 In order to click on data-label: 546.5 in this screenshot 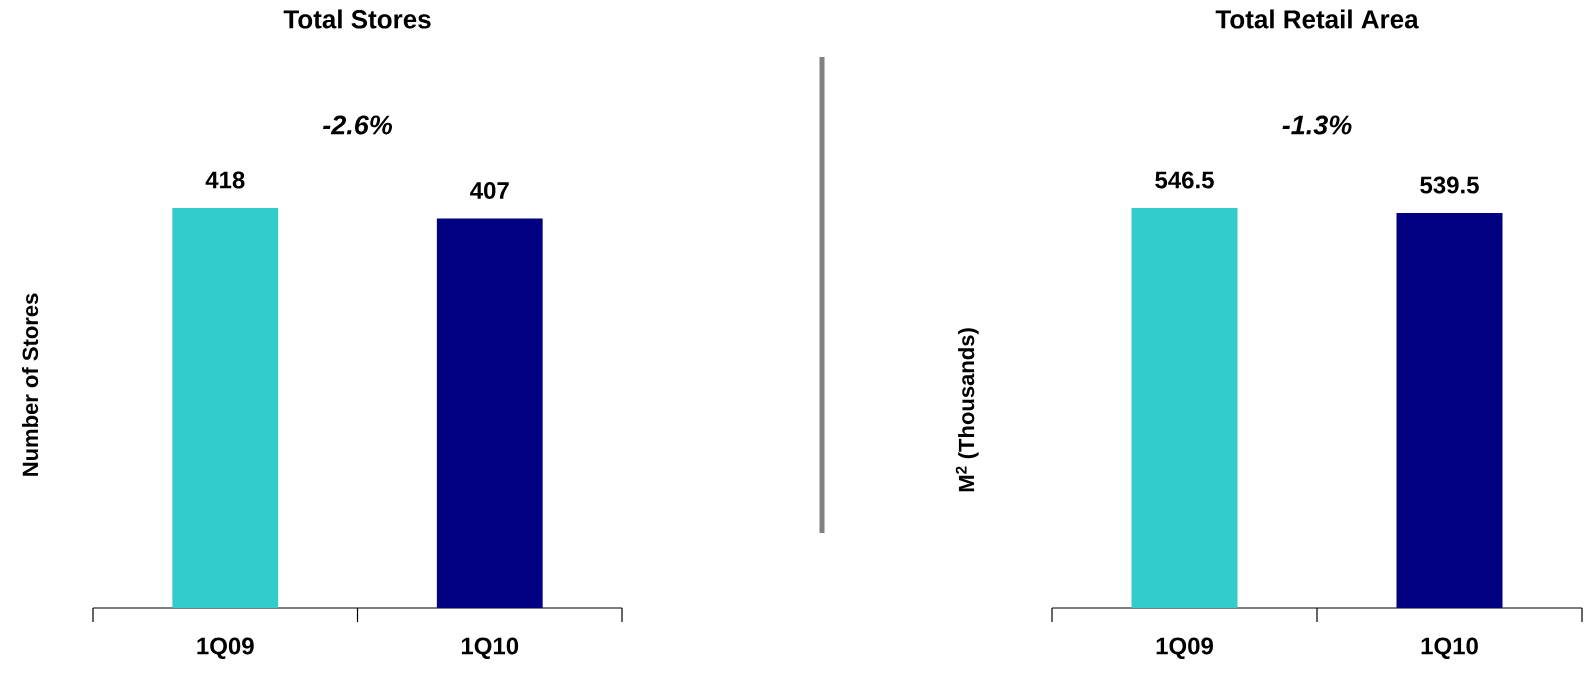, I will do `click(1184, 180)`.